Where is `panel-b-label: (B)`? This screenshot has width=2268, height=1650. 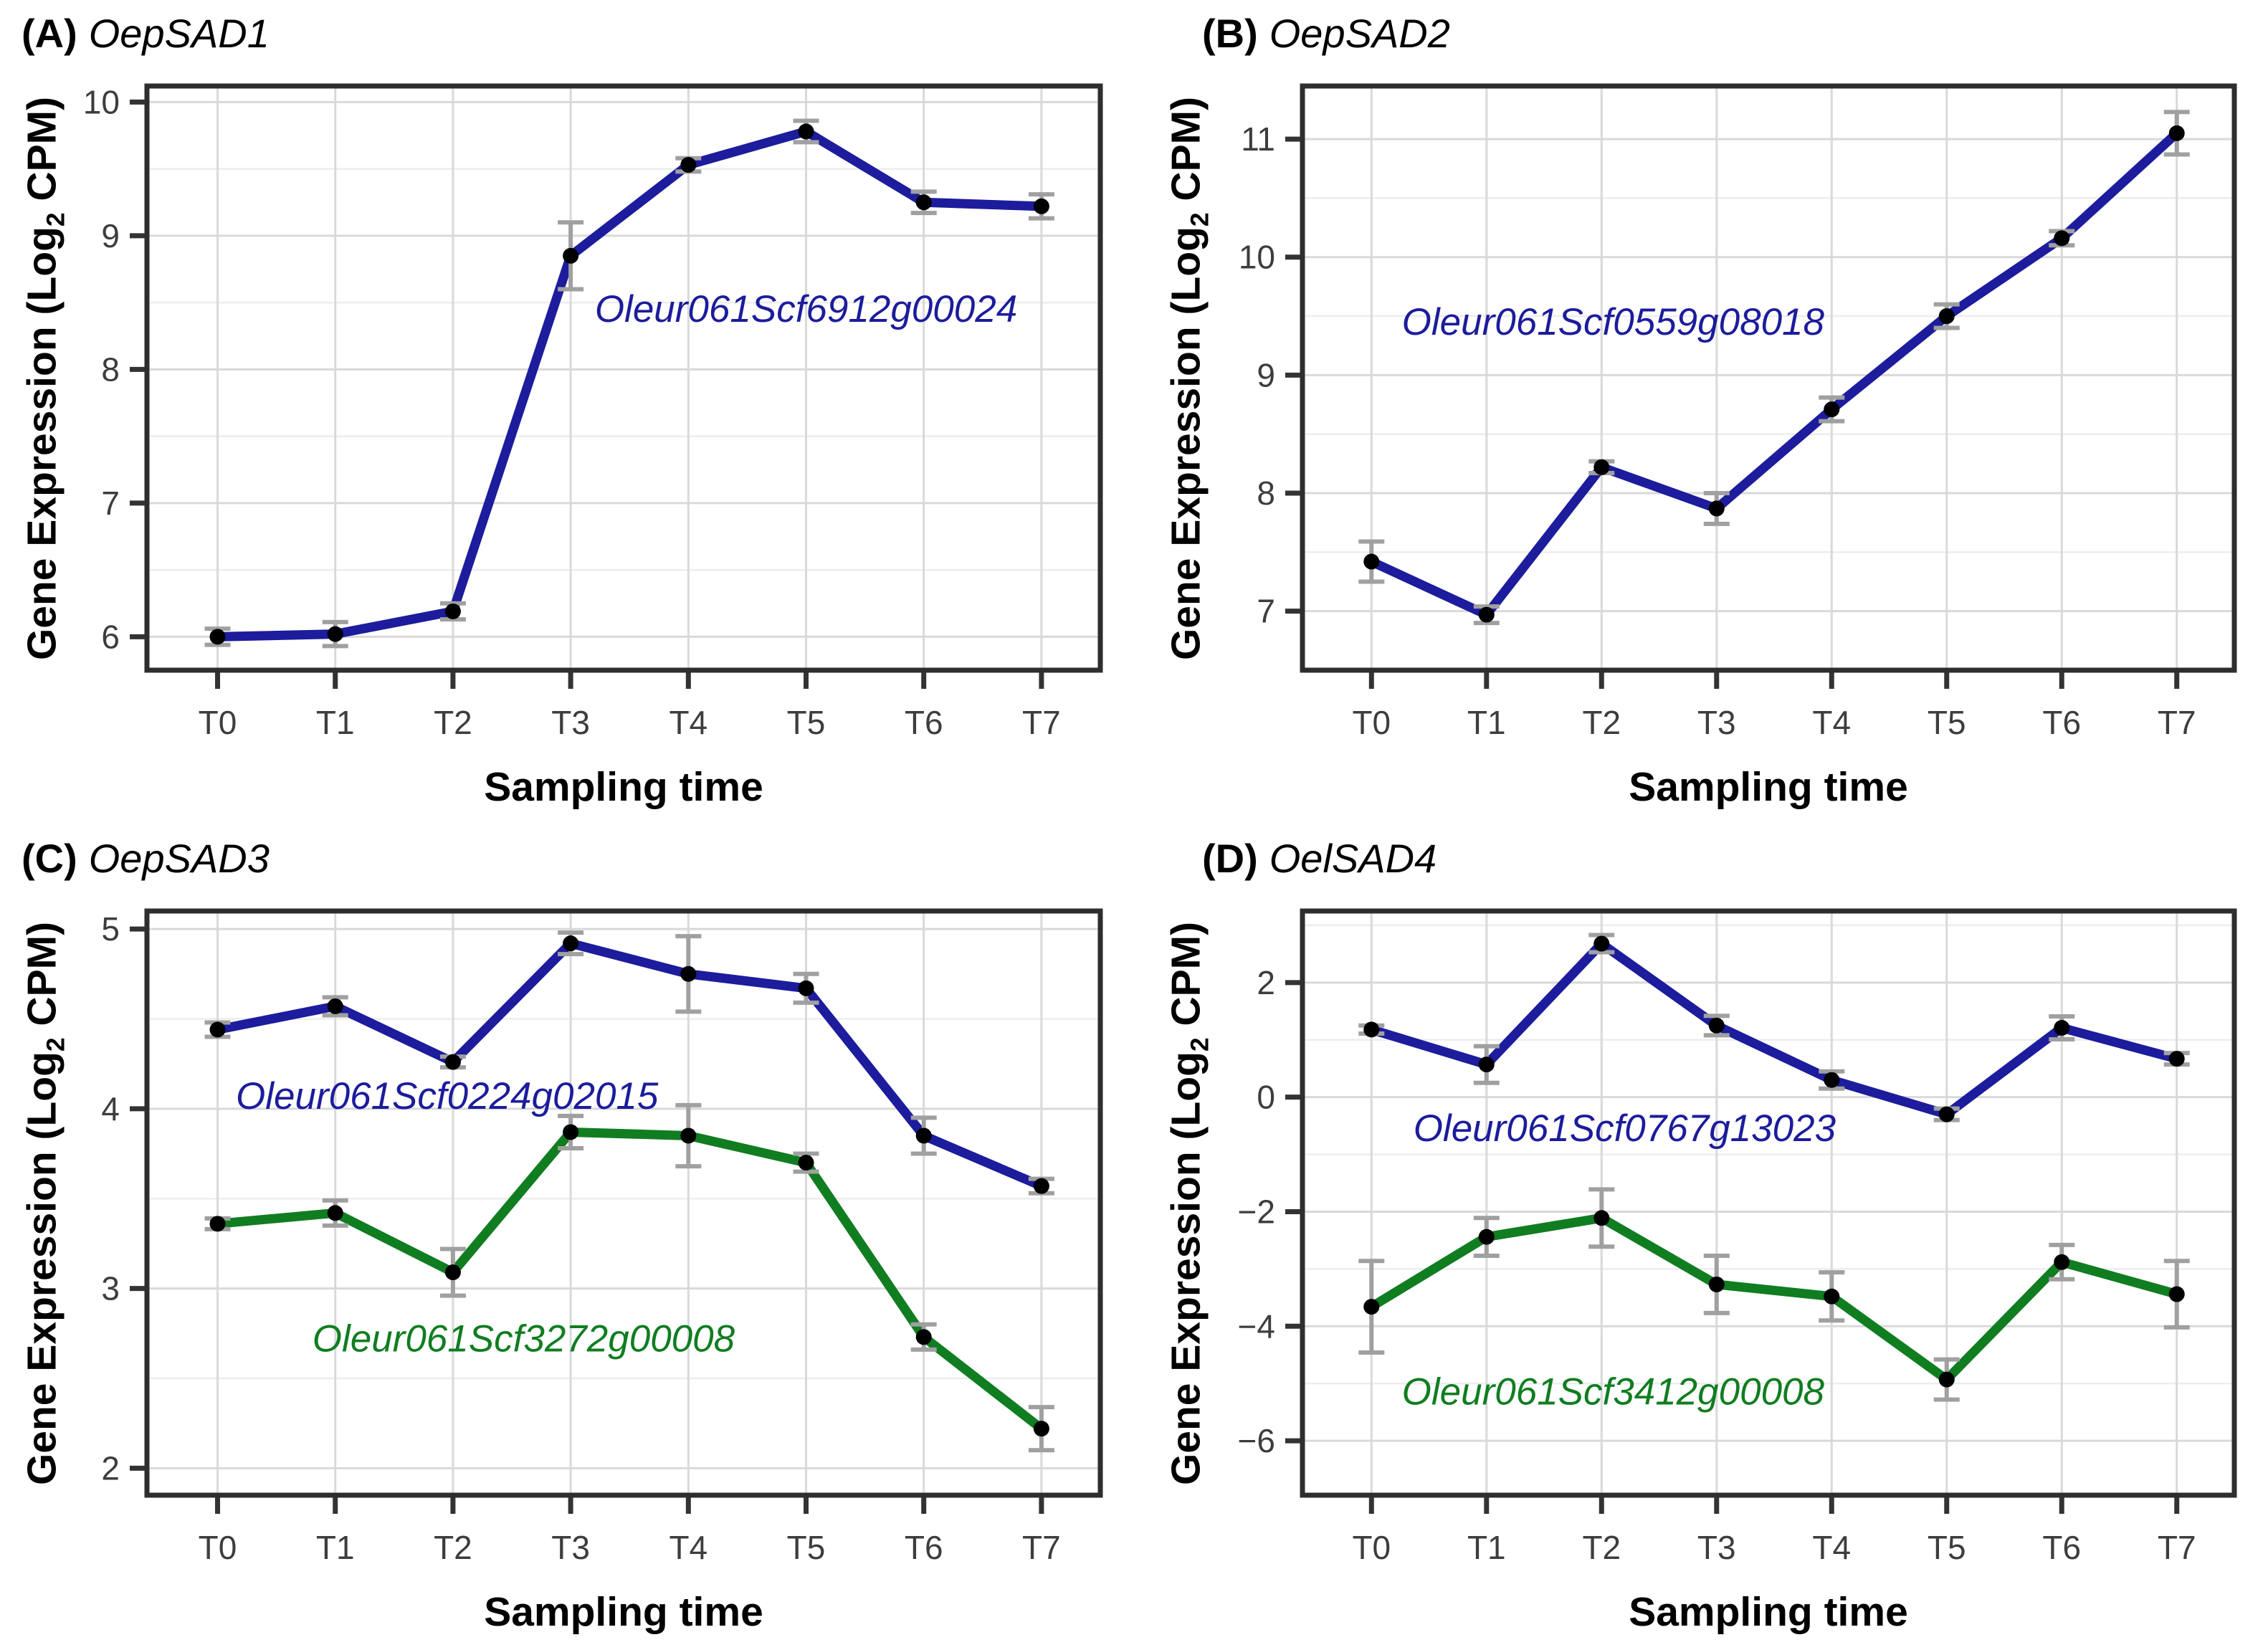
panel-b-label: (B) is located at coordinates (1230, 34).